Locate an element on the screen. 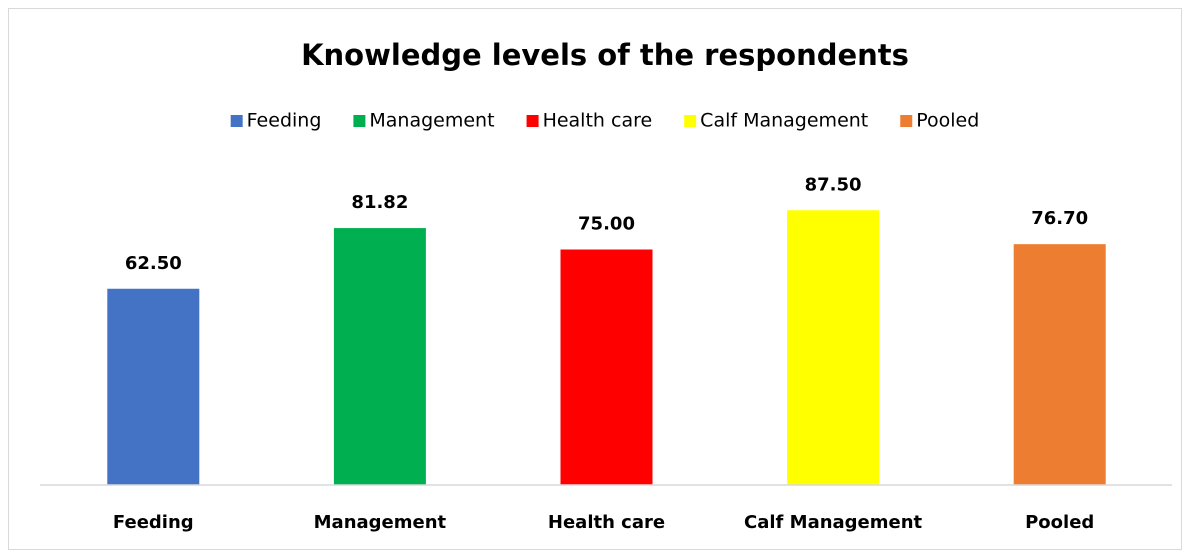 The image size is (1190, 558). data-label: 81.82 is located at coordinates (379, 202).